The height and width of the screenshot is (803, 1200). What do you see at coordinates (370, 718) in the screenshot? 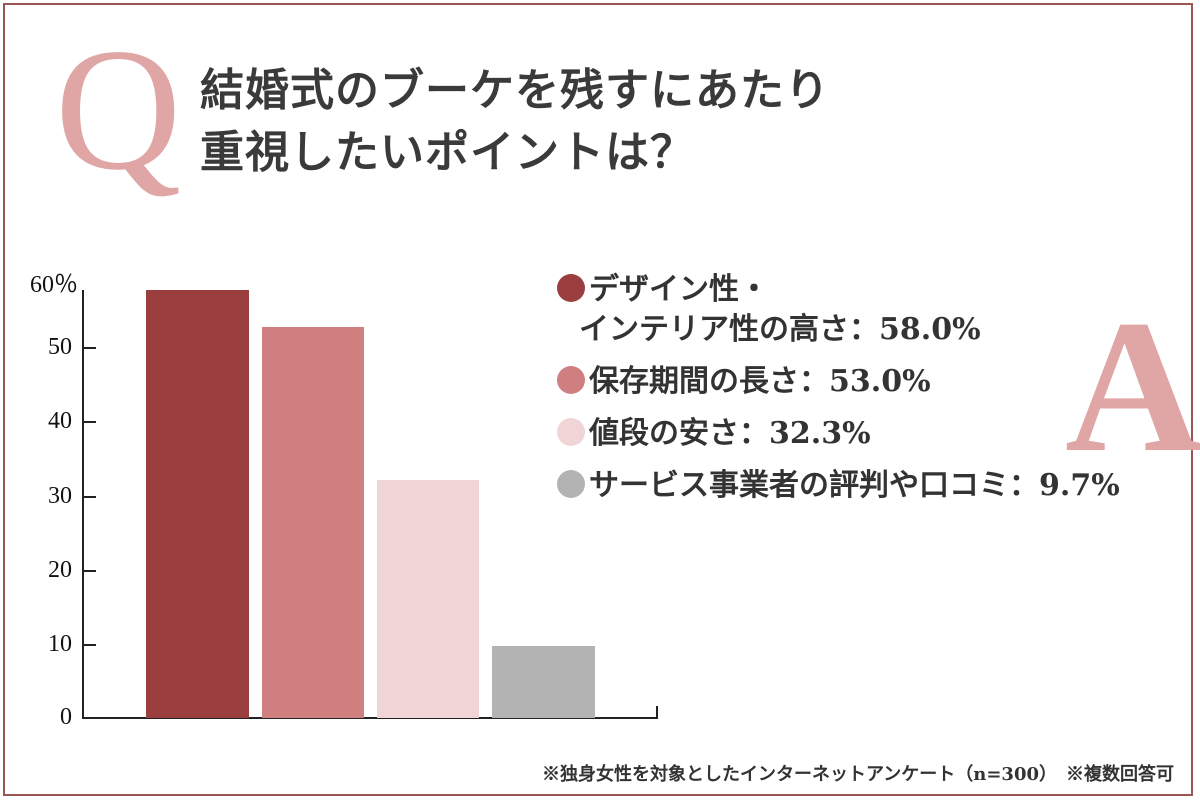
I see `x-axis` at bounding box center [370, 718].